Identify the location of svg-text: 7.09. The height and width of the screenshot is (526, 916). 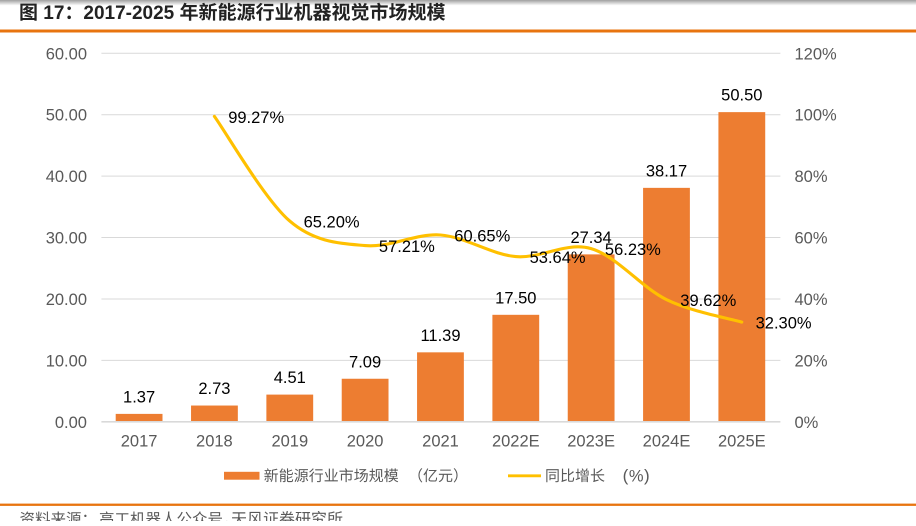
(365, 362).